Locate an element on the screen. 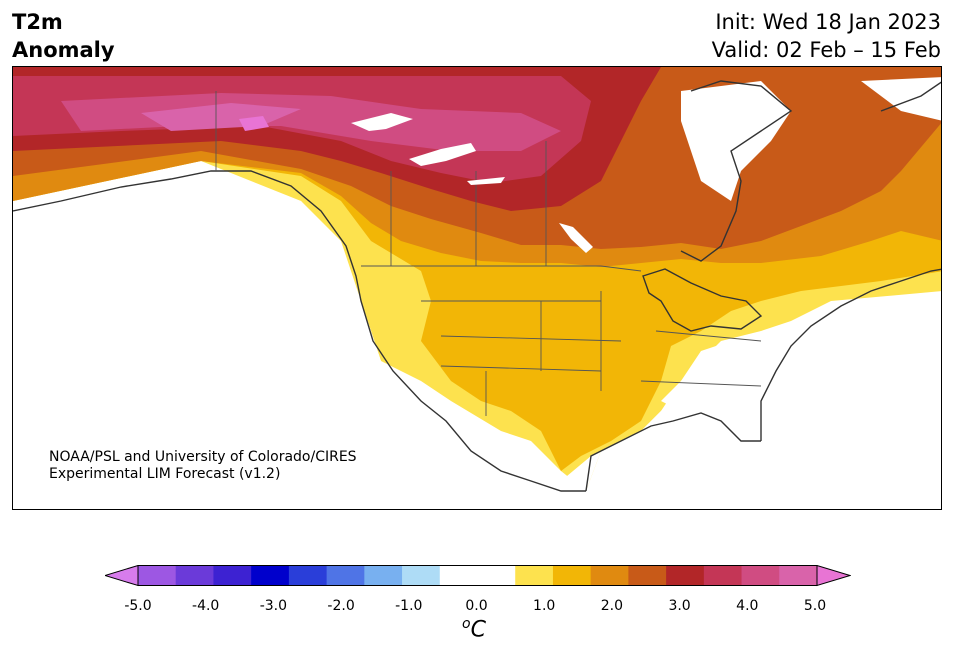 Image resolution: width=953 pixels, height=656 pixels. colorbar-tick: -3.0 is located at coordinates (273, 606).